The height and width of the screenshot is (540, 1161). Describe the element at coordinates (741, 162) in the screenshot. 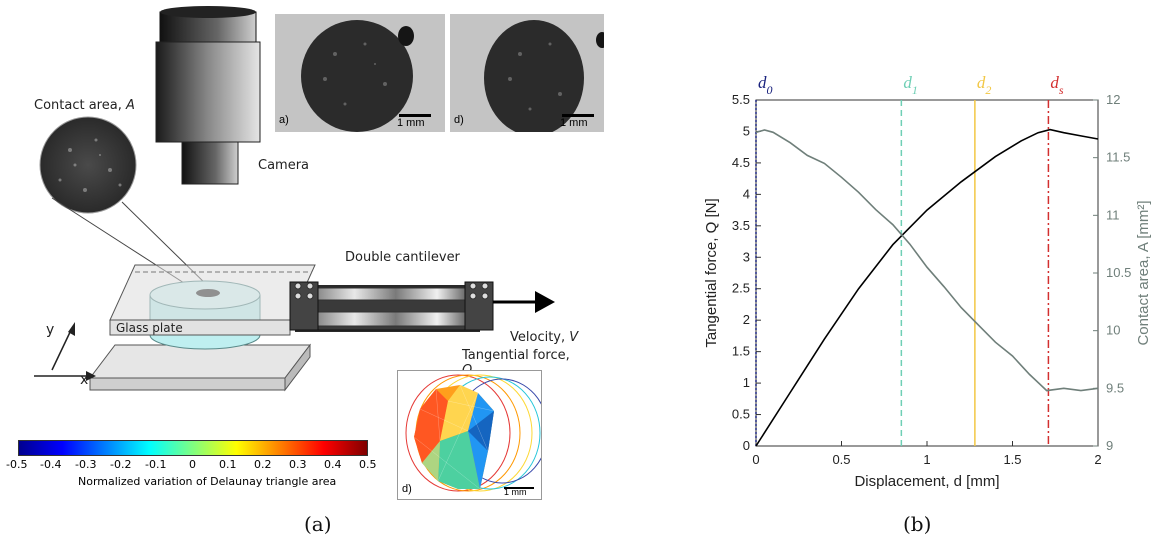

I see `y-left-tick-label: 4.5` at that location.